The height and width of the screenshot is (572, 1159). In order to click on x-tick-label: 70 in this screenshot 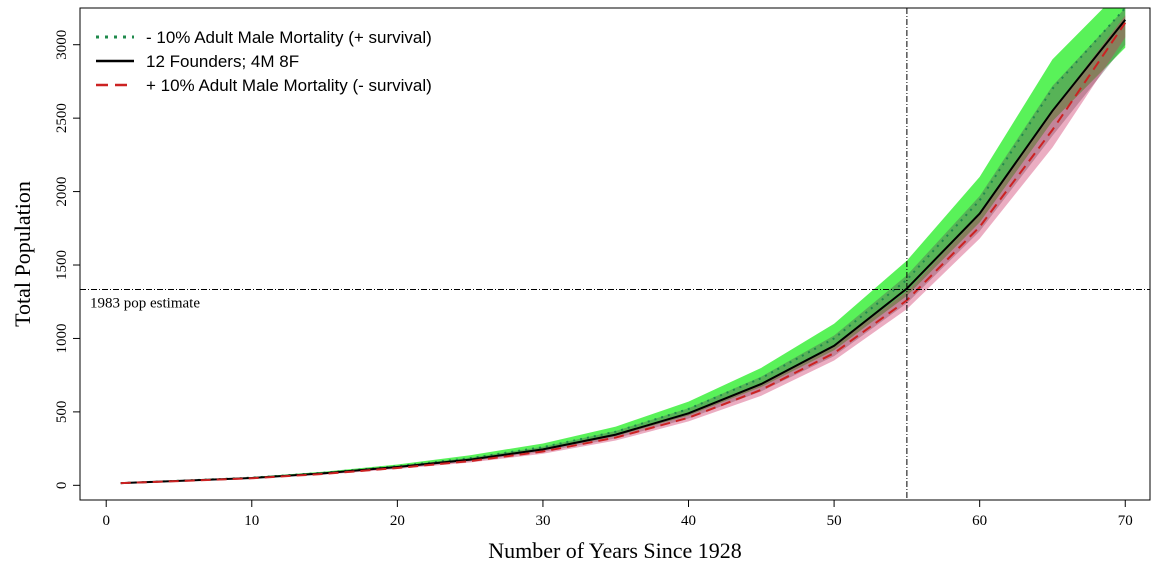, I will do `click(1125, 521)`.